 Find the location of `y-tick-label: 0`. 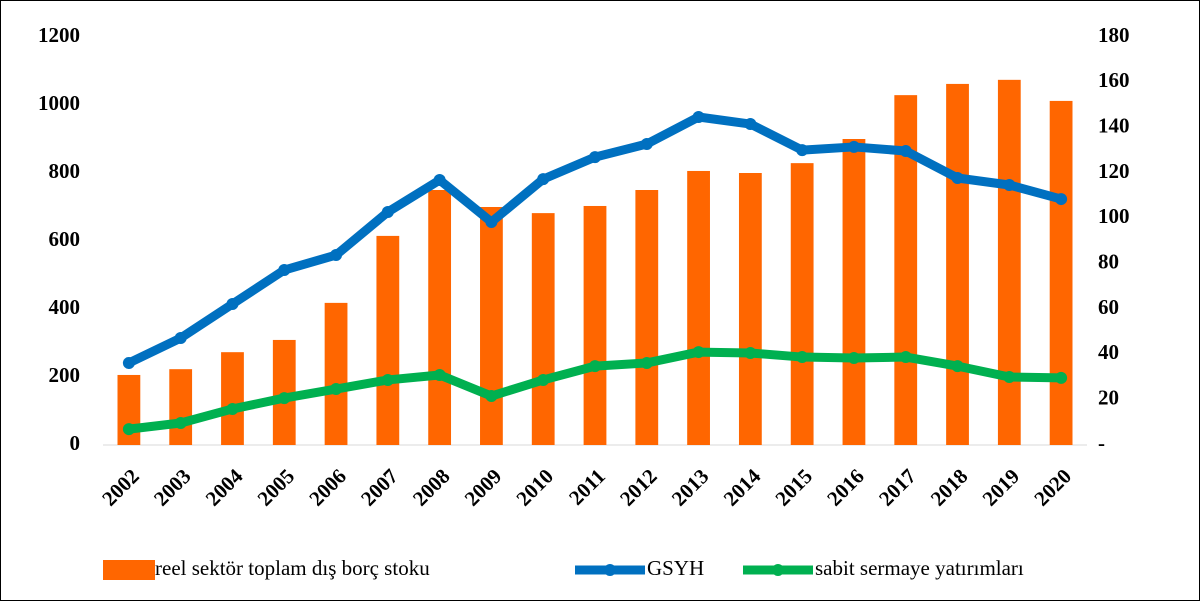

y-tick-label: 0 is located at coordinates (75, 443).